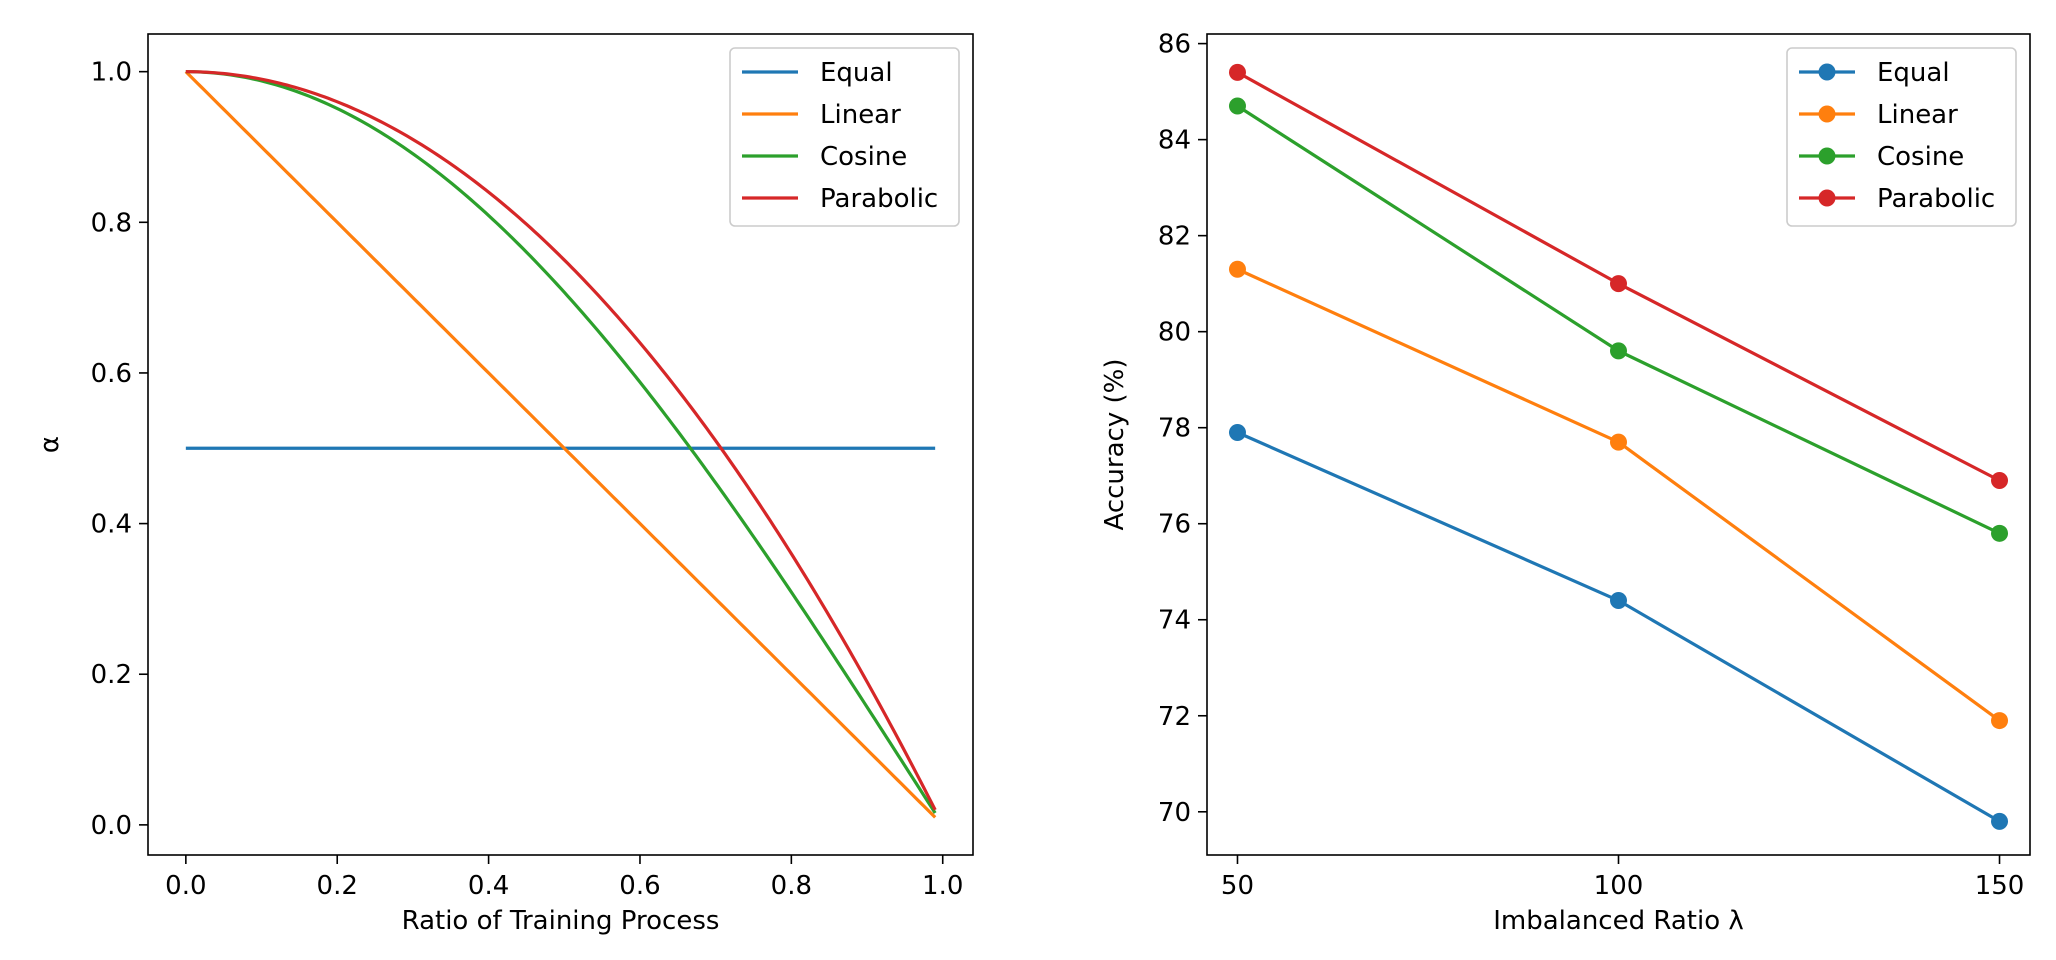 The width and height of the screenshot is (2056, 960). What do you see at coordinates (1827, 114) in the screenshot?
I see `legend-marker-linear` at bounding box center [1827, 114].